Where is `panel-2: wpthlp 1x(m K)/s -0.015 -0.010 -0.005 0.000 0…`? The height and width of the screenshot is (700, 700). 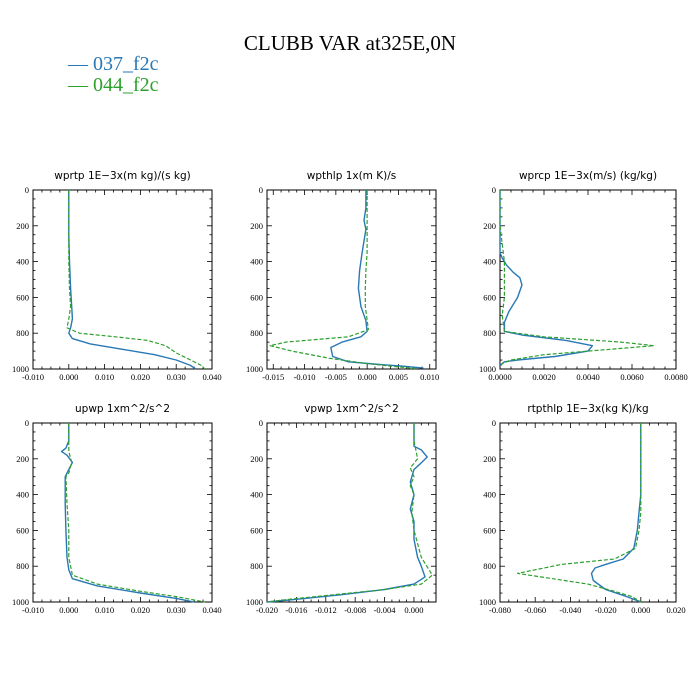 panel-2: wpthlp 1x(m K)/s -0.015 -0.010 -0.005 0.000 0… is located at coordinates (342, 276).